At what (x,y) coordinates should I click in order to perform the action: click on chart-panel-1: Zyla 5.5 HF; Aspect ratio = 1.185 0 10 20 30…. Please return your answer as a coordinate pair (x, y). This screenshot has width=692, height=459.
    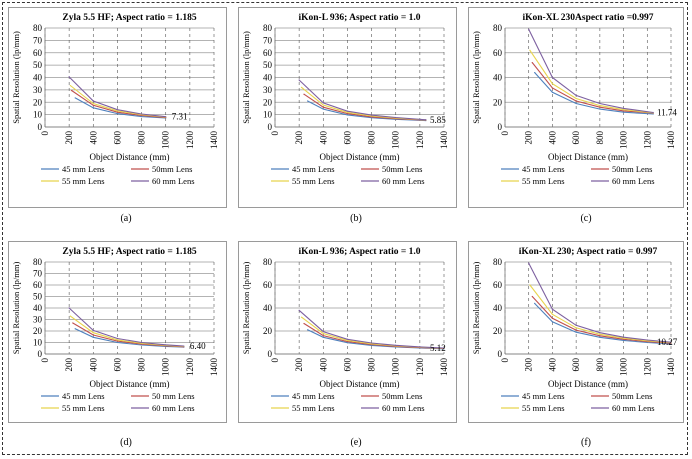
    Looking at the image, I should click on (117, 107).